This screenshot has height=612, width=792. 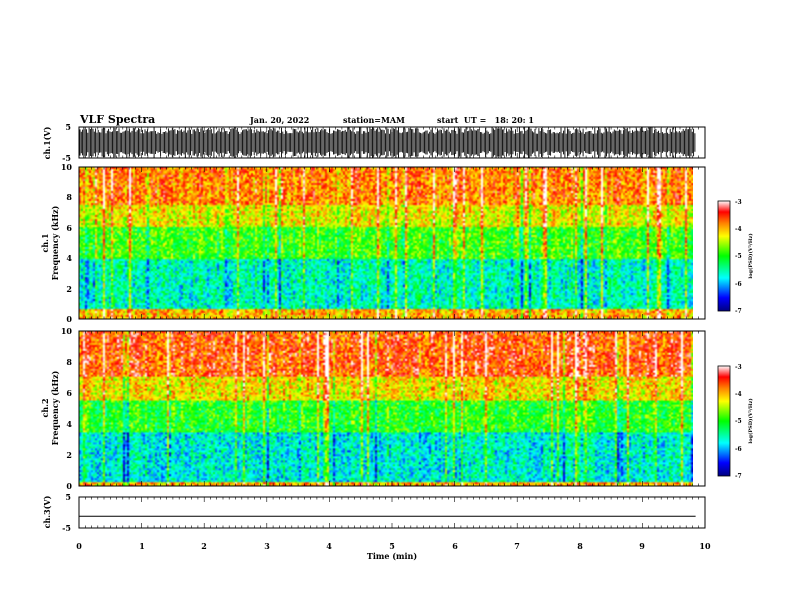 I want to click on header-date: Jan. 20, 2022, so click(x=279, y=120).